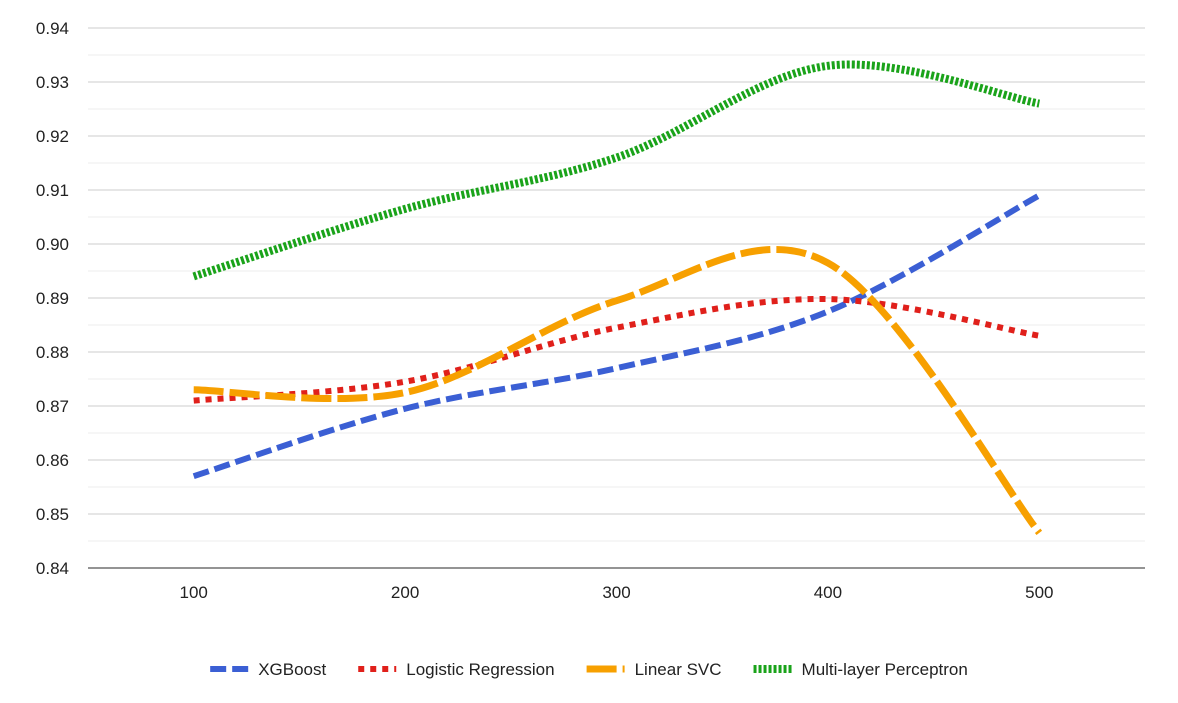  I want to click on x-axis-ticks: 100 200 300 400 500, so click(617, 592).